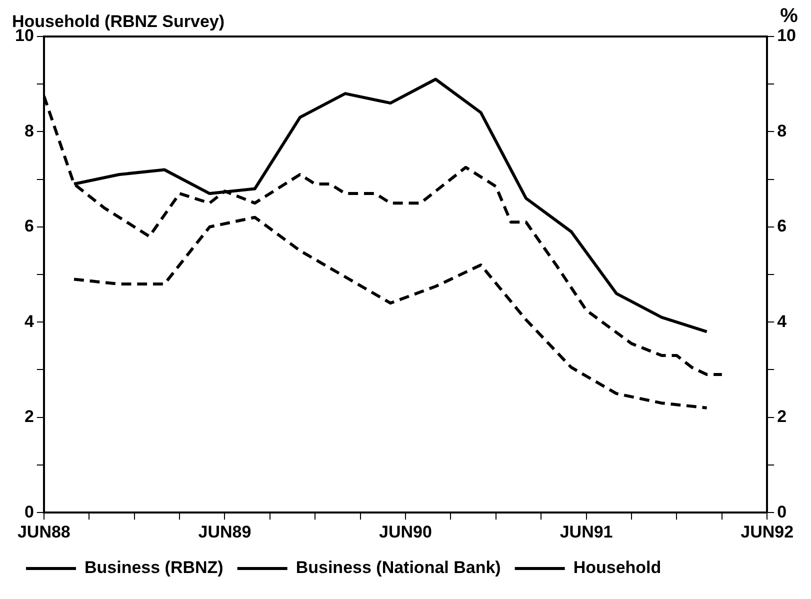  Describe the element at coordinates (767, 532) in the screenshot. I see `x-tick-label: JUN92` at that location.